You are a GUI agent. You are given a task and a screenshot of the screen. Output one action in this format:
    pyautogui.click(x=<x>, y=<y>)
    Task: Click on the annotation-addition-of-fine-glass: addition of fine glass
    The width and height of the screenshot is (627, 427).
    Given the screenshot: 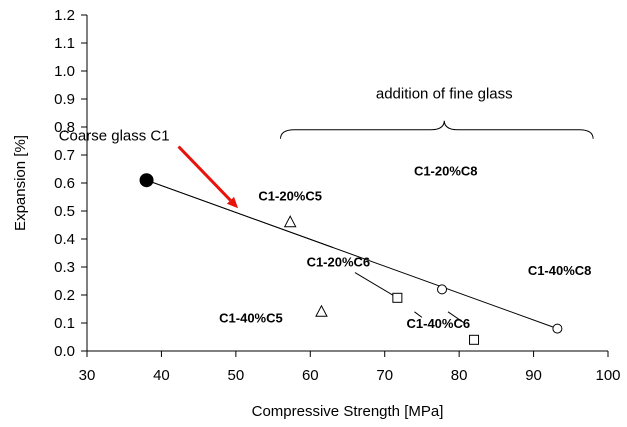 What is the action you would take?
    pyautogui.click(x=444, y=93)
    